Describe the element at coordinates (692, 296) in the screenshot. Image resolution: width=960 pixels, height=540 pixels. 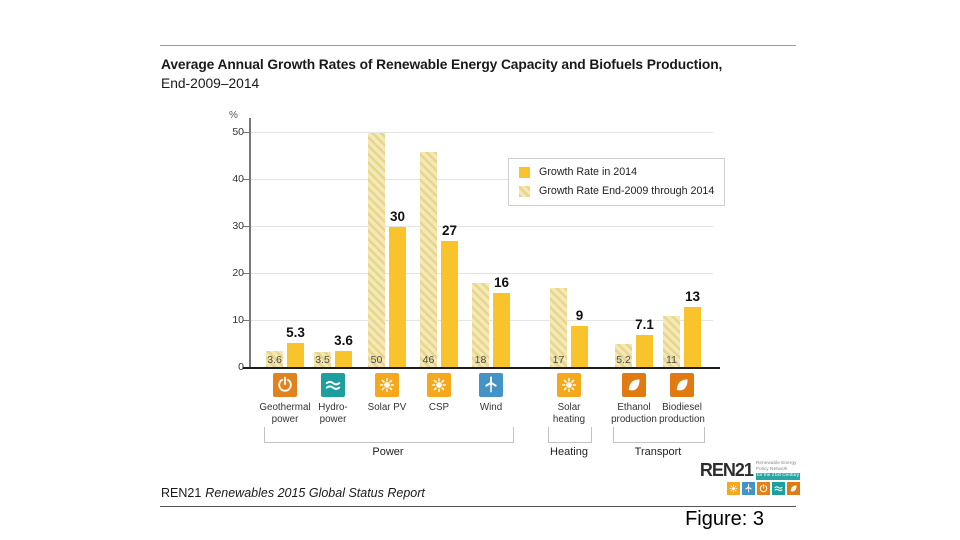
I see `value-label-2014-biodiesel-production: 13` at that location.